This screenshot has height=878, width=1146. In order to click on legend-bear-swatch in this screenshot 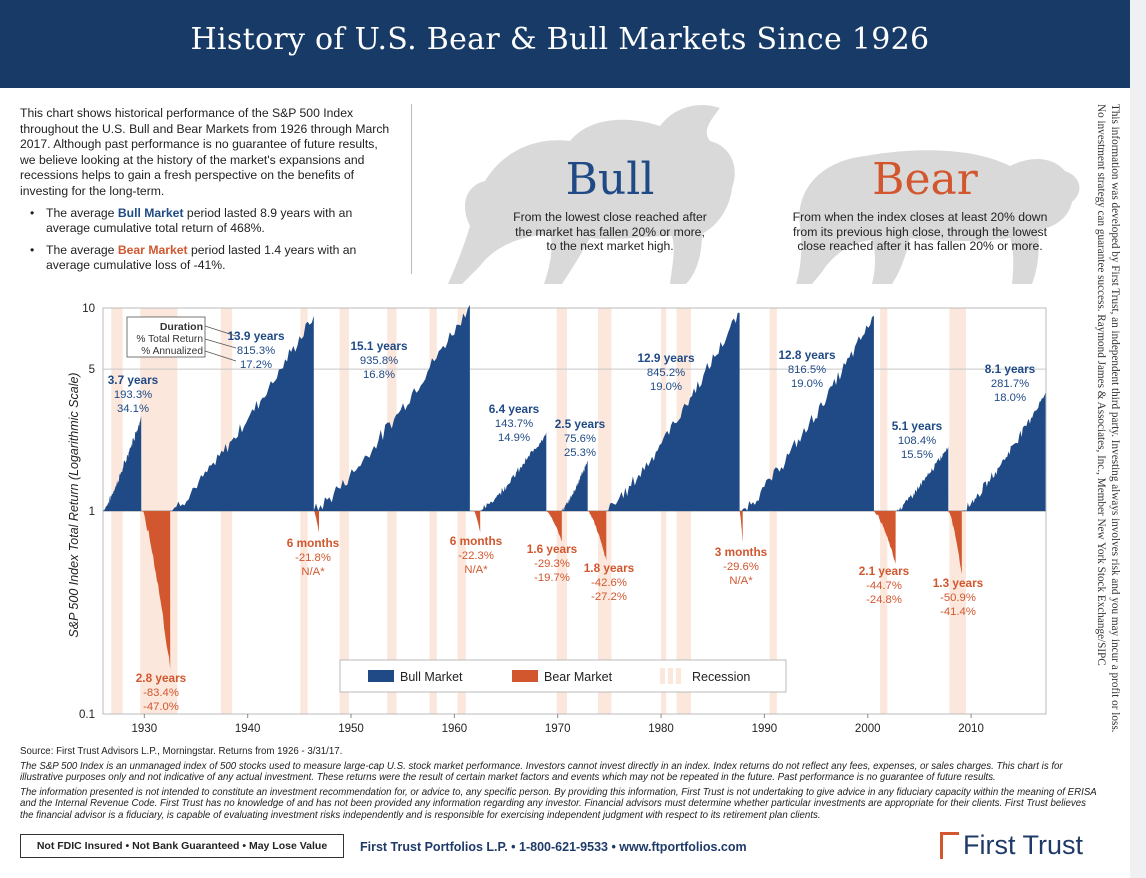, I will do `click(525, 676)`.